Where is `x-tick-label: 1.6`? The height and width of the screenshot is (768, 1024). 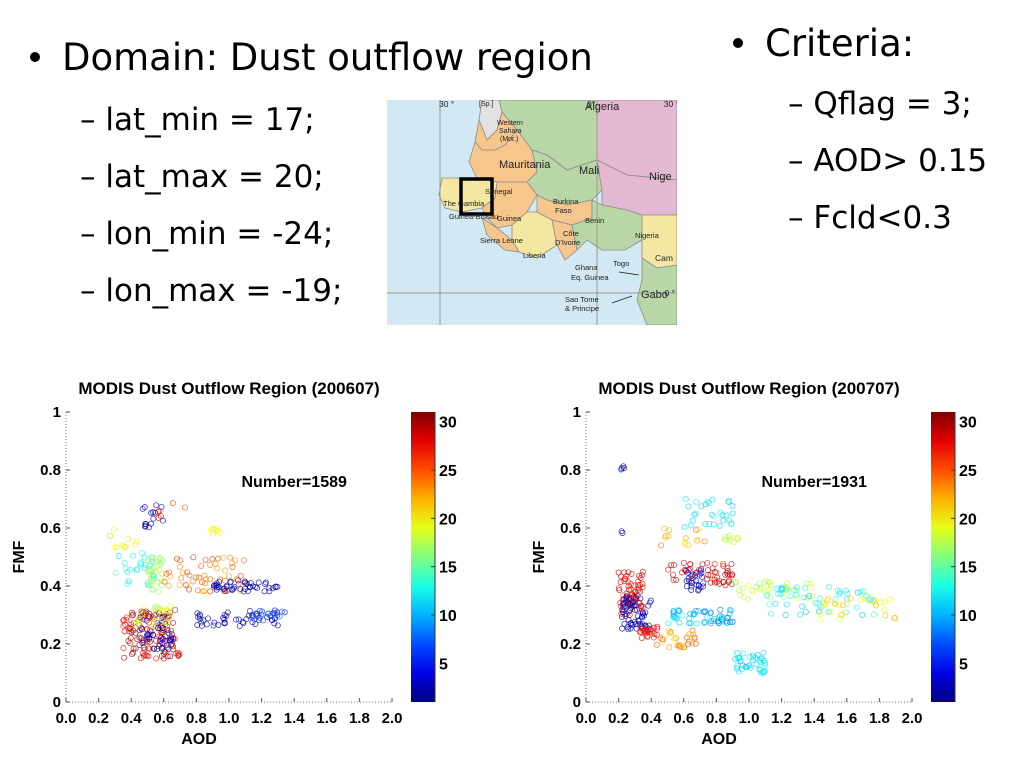 x-tick-label: 1.6 is located at coordinates (846, 718).